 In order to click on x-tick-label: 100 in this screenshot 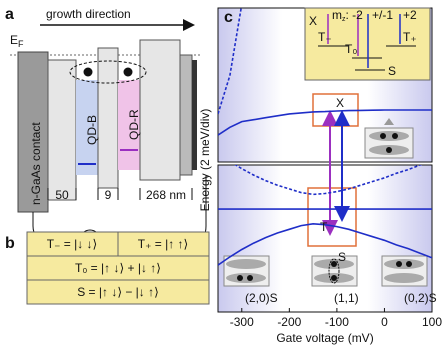, I will do `click(432, 322)`.